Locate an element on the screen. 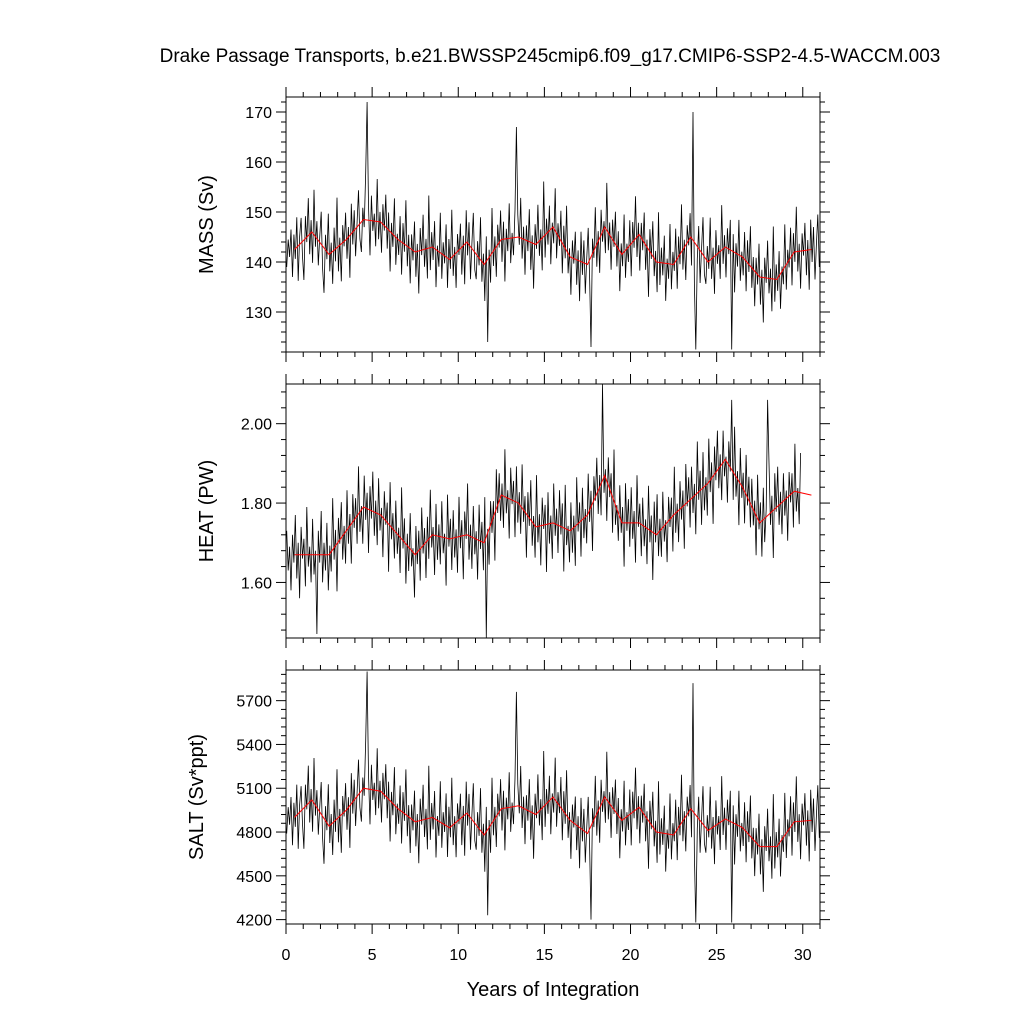 The width and height of the screenshot is (1024, 1024). x-tick-label: 10 is located at coordinates (458, 955).